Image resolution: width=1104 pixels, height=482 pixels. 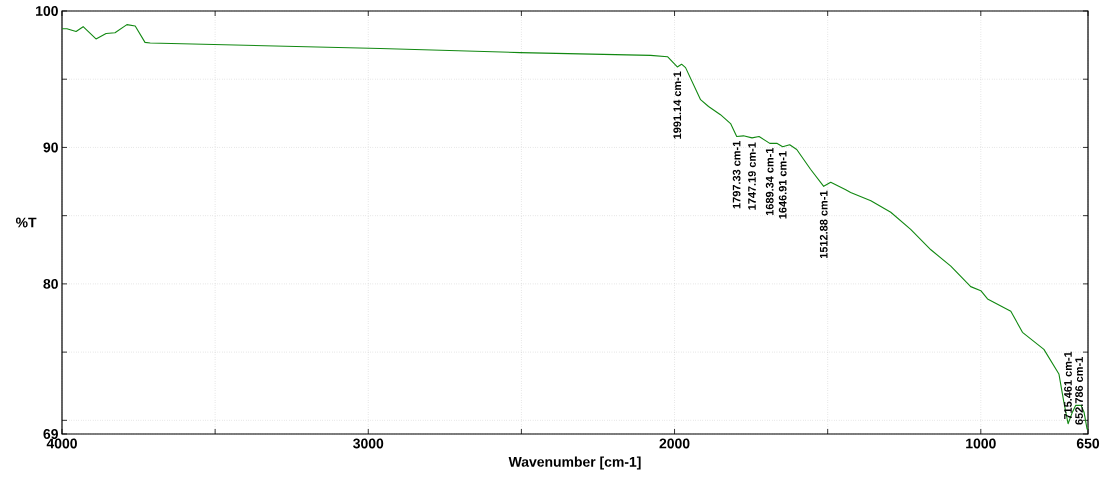 I want to click on y-tick-label: 69, so click(x=50, y=434).